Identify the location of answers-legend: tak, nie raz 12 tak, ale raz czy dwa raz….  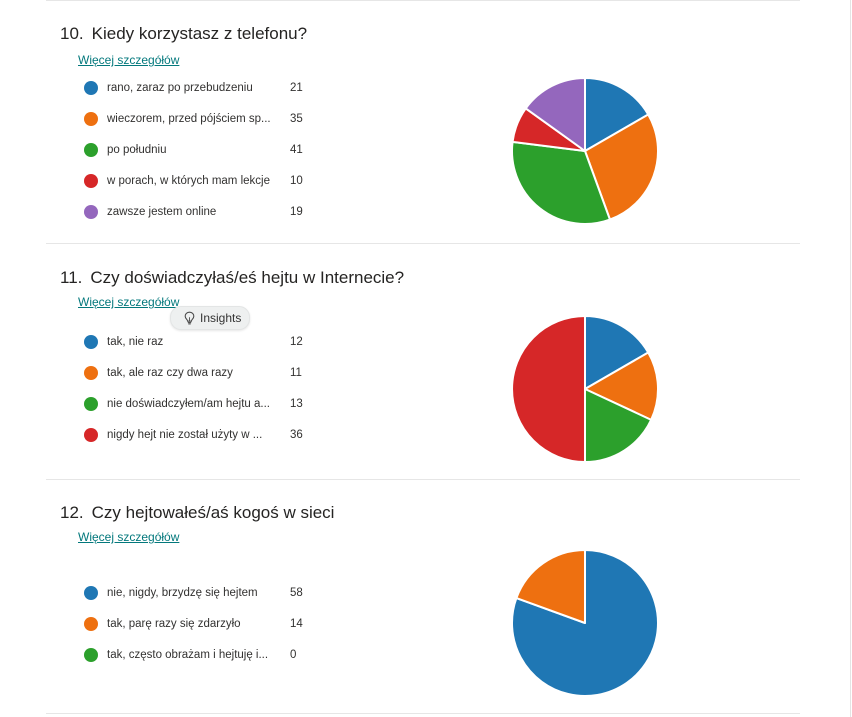
(199, 388).